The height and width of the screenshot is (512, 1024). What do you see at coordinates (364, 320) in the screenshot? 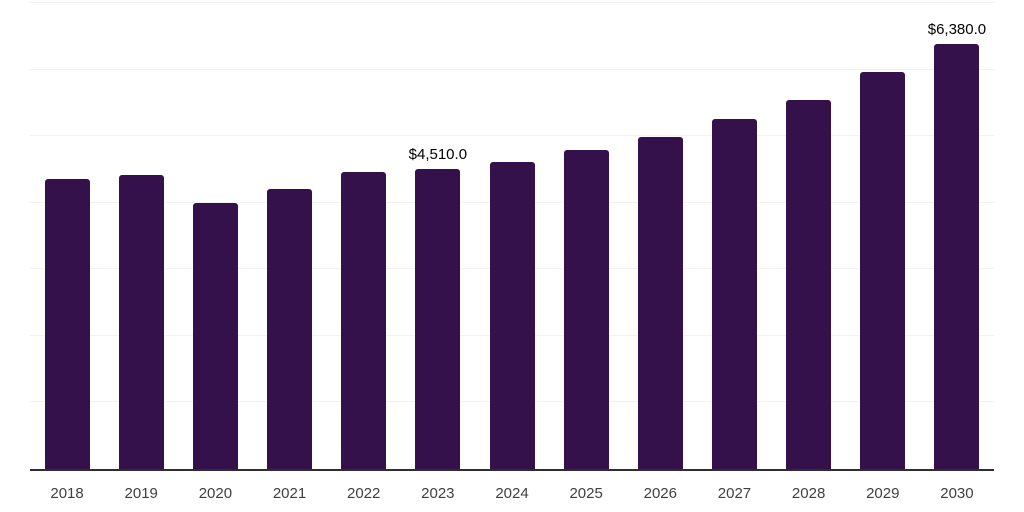
I see `bar-2022` at bounding box center [364, 320].